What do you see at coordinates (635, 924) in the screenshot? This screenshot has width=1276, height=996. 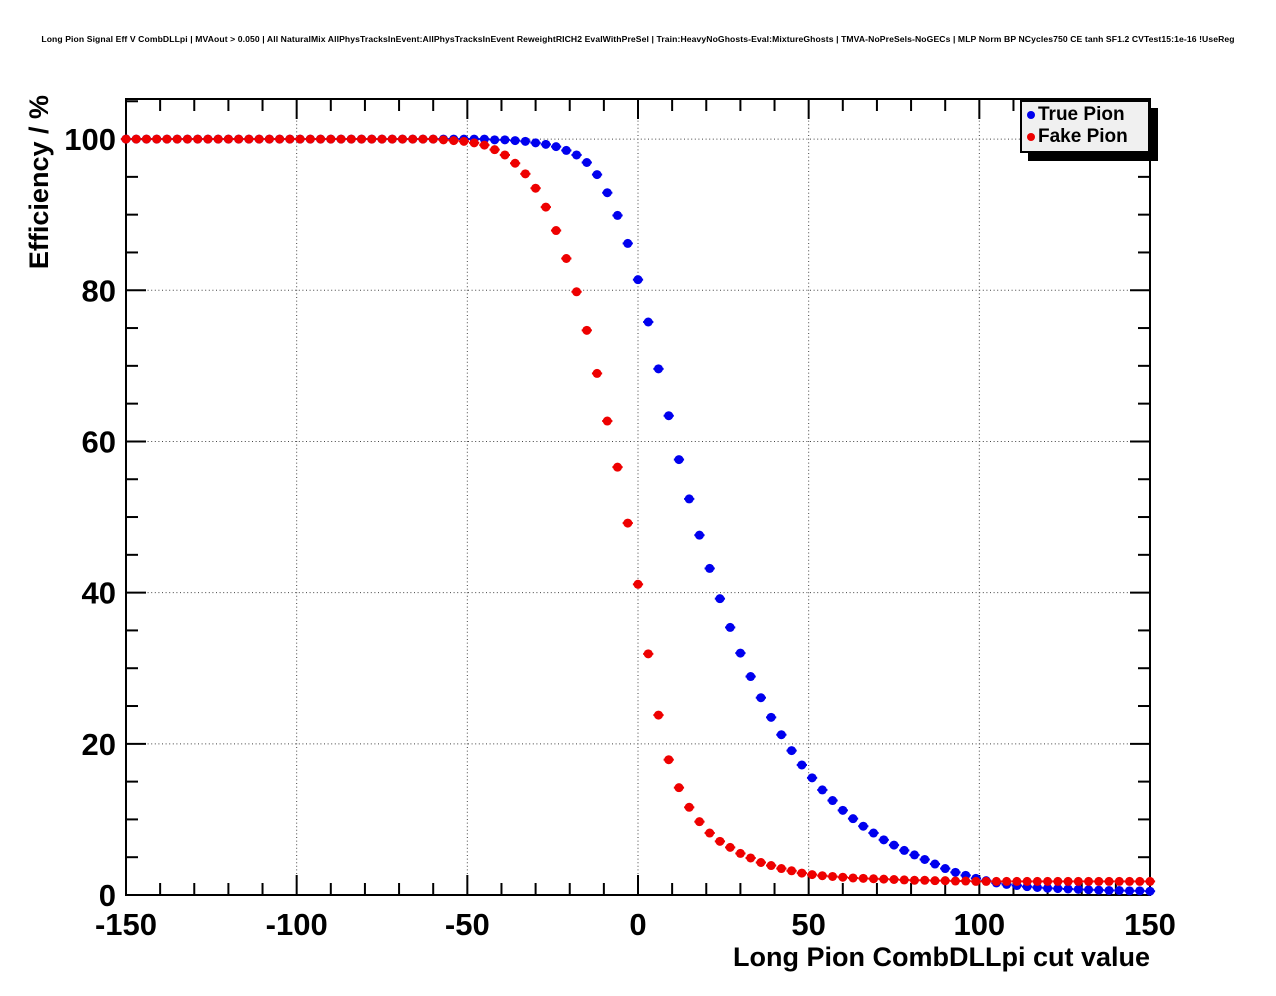 I see `x-tick-labels: -150 -100 -50 0 50 100 150` at bounding box center [635, 924].